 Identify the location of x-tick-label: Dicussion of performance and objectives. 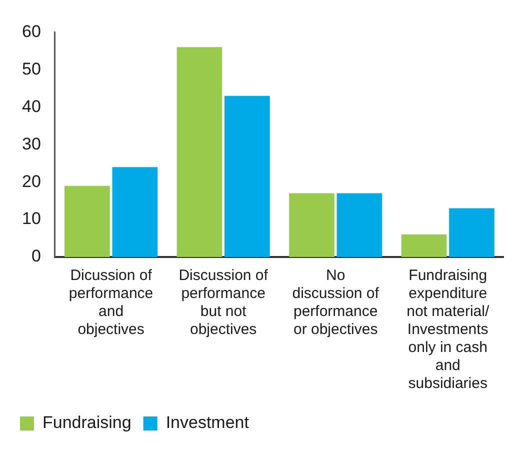
(111, 302).